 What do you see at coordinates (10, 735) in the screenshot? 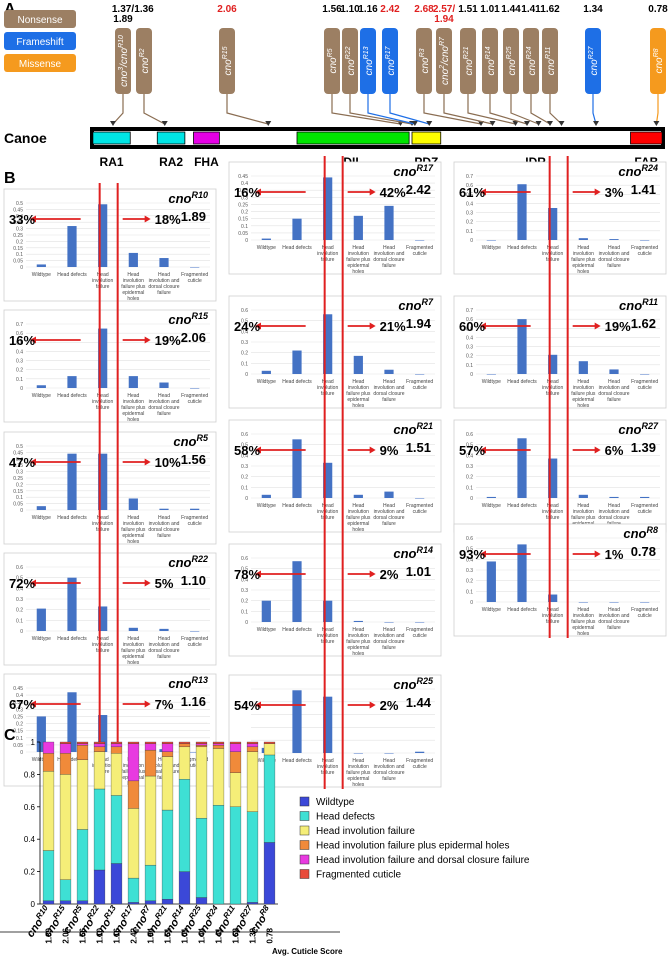
I see `panel-label-c: C` at bounding box center [10, 735].